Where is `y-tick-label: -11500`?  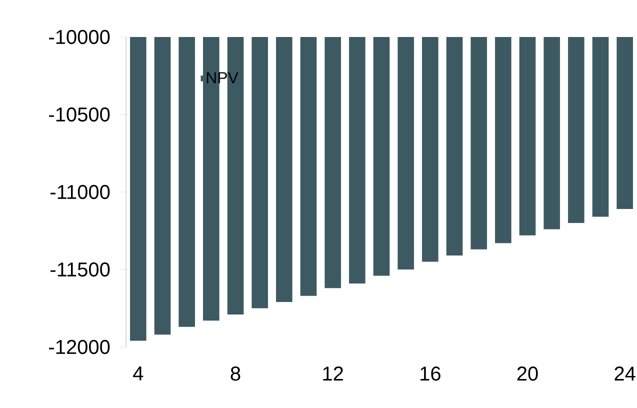 y-tick-label: -11500 is located at coordinates (80, 269).